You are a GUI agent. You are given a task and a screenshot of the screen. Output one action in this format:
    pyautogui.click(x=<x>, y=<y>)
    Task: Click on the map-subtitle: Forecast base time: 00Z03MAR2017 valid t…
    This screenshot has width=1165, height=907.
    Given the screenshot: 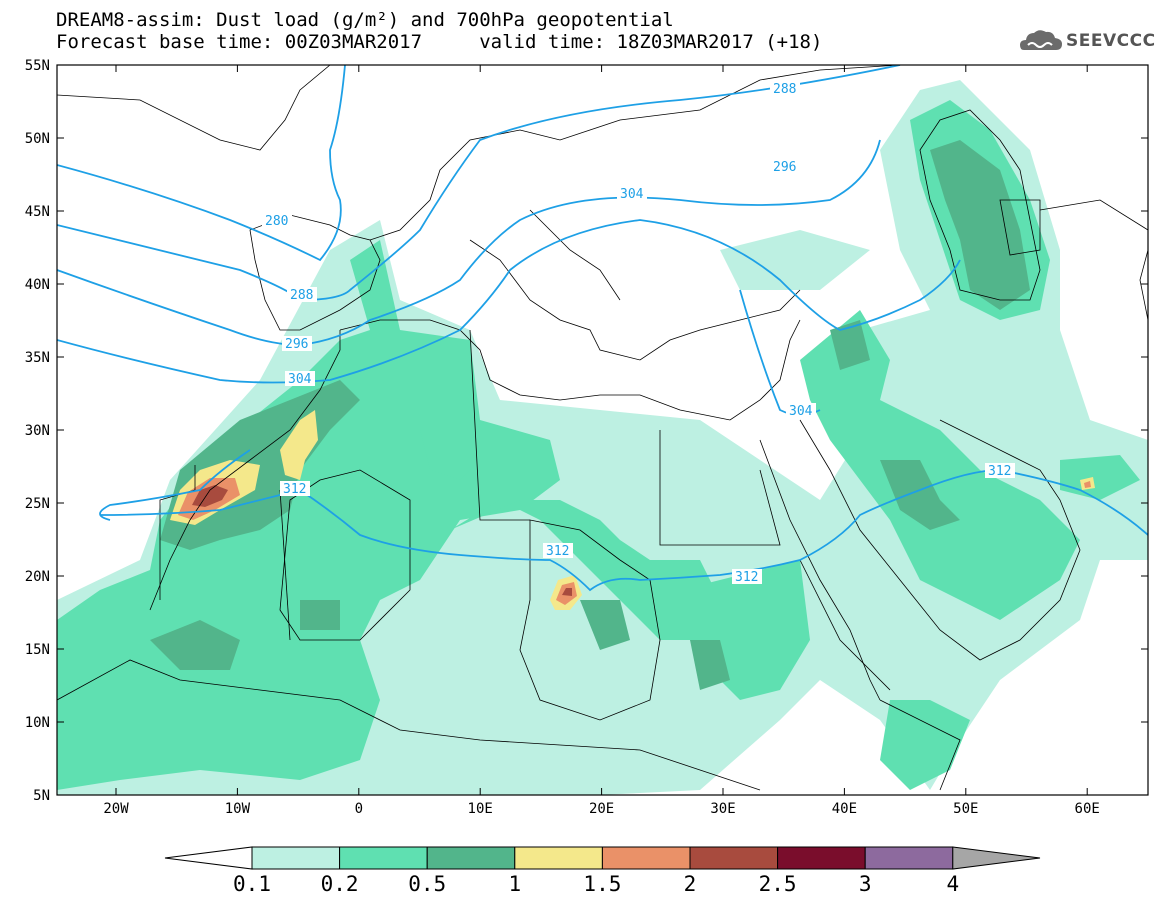 What is the action you would take?
    pyautogui.click(x=439, y=42)
    